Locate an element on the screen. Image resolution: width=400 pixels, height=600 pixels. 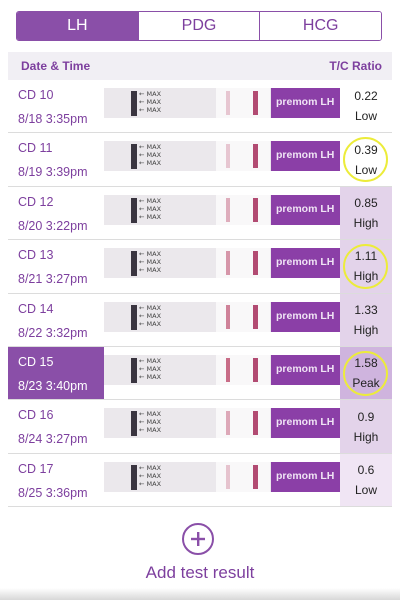
ratio-level: Peak is located at coordinates (366, 383).